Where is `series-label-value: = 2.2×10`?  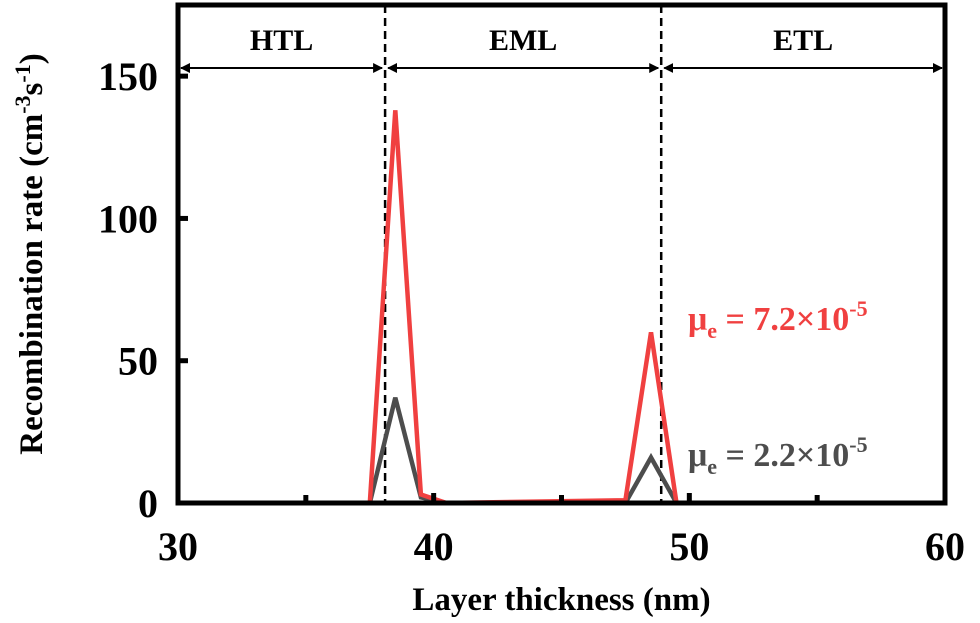
series-label-value: = 2.2×10 is located at coordinates (783, 455).